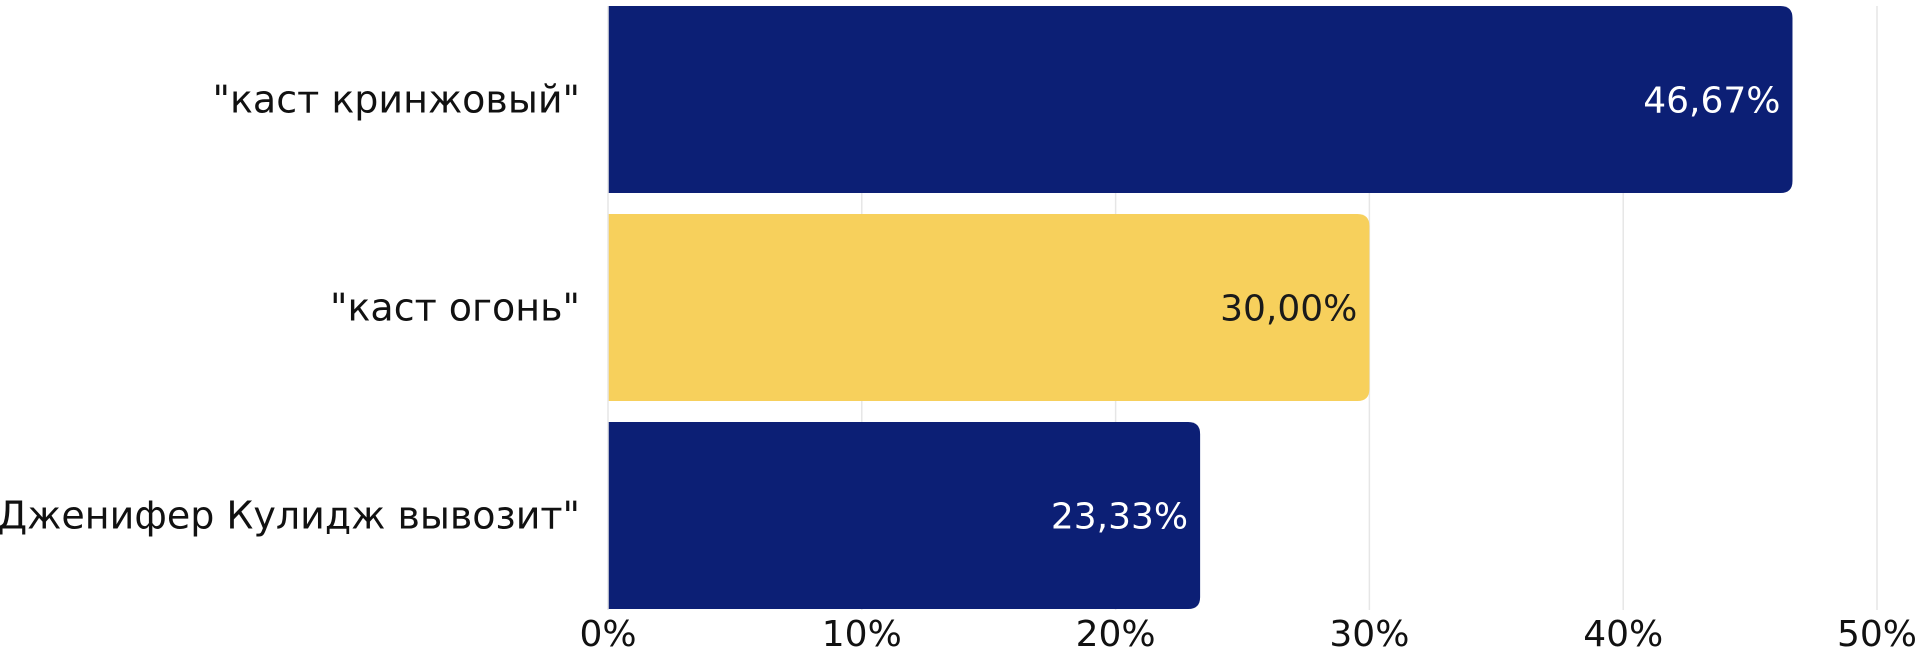  Describe the element at coordinates (1119, 517) in the screenshot. I see `bar-value-label: 23,33%` at that location.